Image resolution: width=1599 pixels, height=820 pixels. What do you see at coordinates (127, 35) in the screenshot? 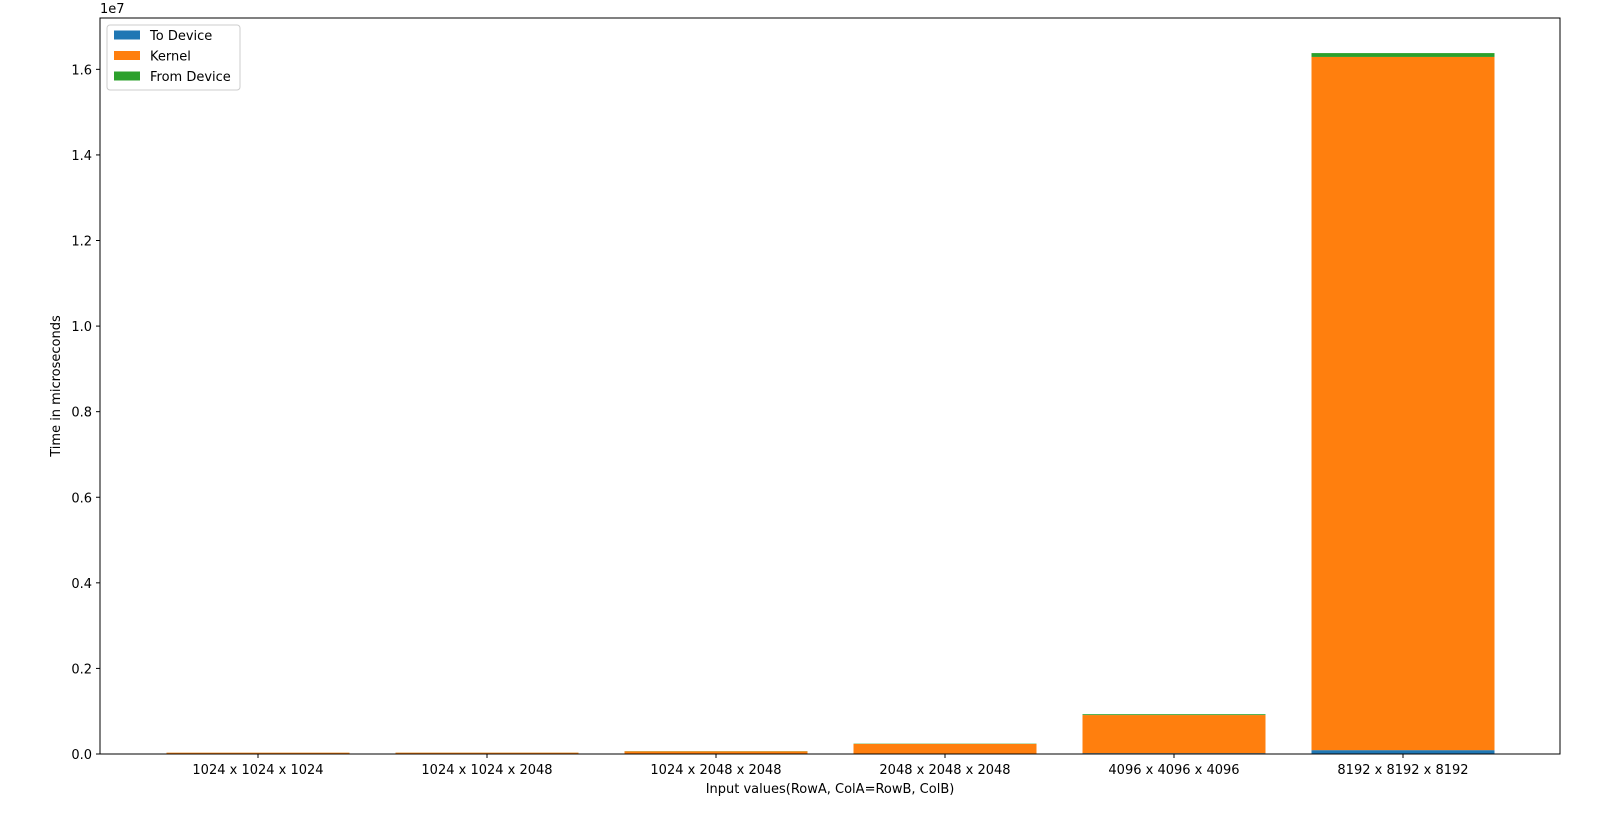
I see `legend-swatch-to-device` at bounding box center [127, 35].